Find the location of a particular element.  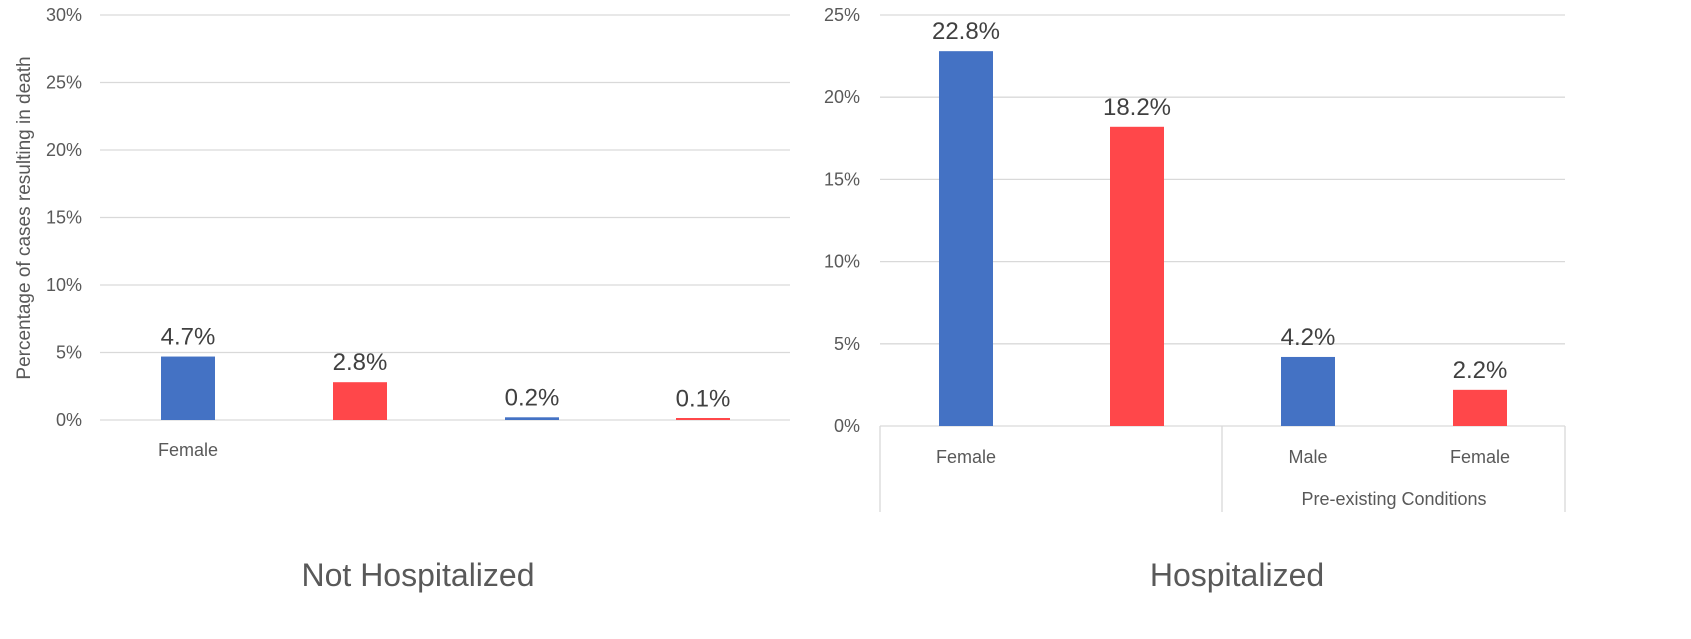

panel-title: Not Hospitalized is located at coordinates (418, 575).